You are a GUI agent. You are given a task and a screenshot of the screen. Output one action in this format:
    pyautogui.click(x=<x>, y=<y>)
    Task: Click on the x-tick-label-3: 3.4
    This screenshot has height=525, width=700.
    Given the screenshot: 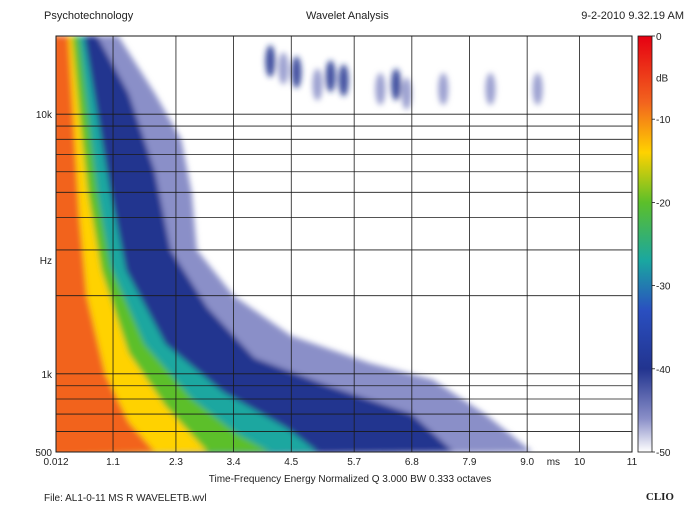 What is the action you would take?
    pyautogui.click(x=234, y=462)
    